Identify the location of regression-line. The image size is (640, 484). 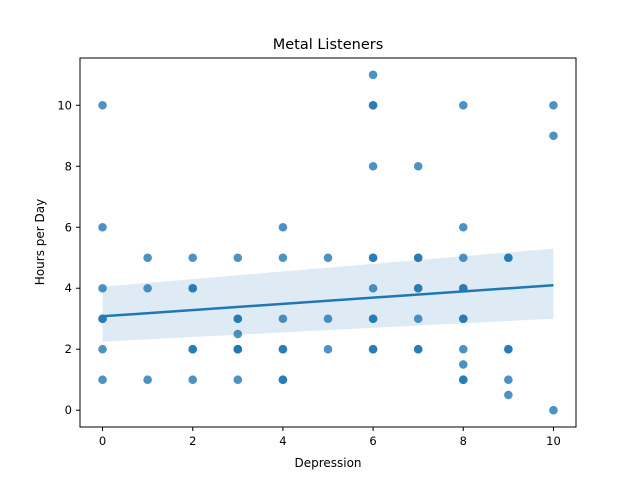
(328, 300).